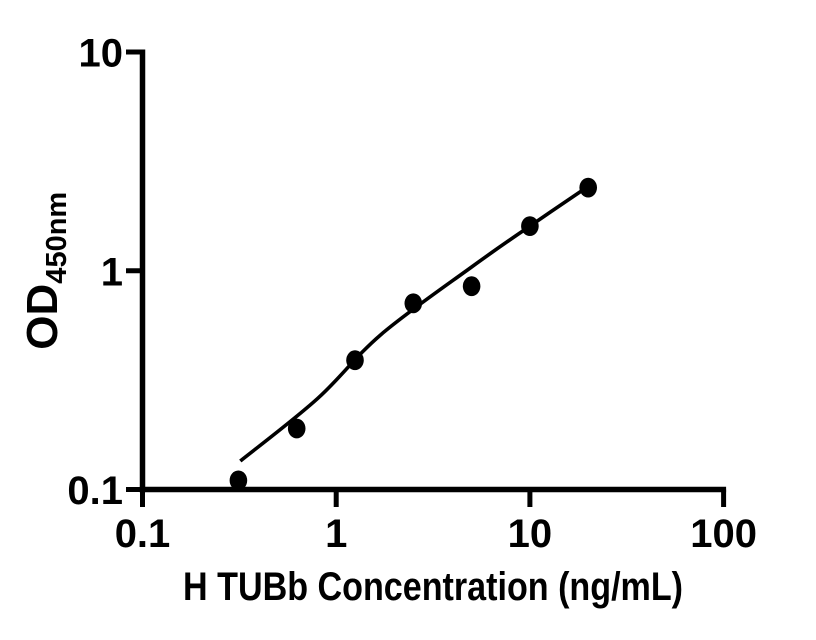 The image size is (816, 640). What do you see at coordinates (57, 238) in the screenshot?
I see `y-axis-title-subscript: 450nm` at bounding box center [57, 238].